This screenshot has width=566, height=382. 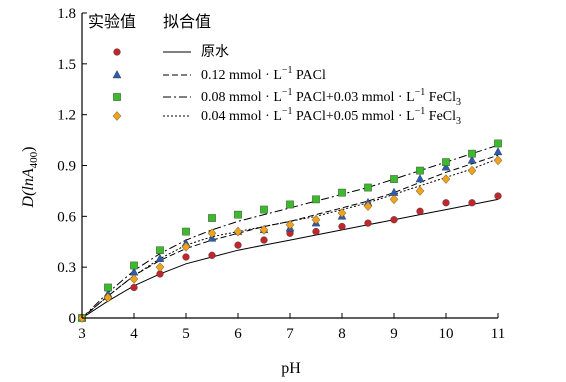 What do you see at coordinates (134, 334) in the screenshot?
I see `x-tick-label: 4` at bounding box center [134, 334].